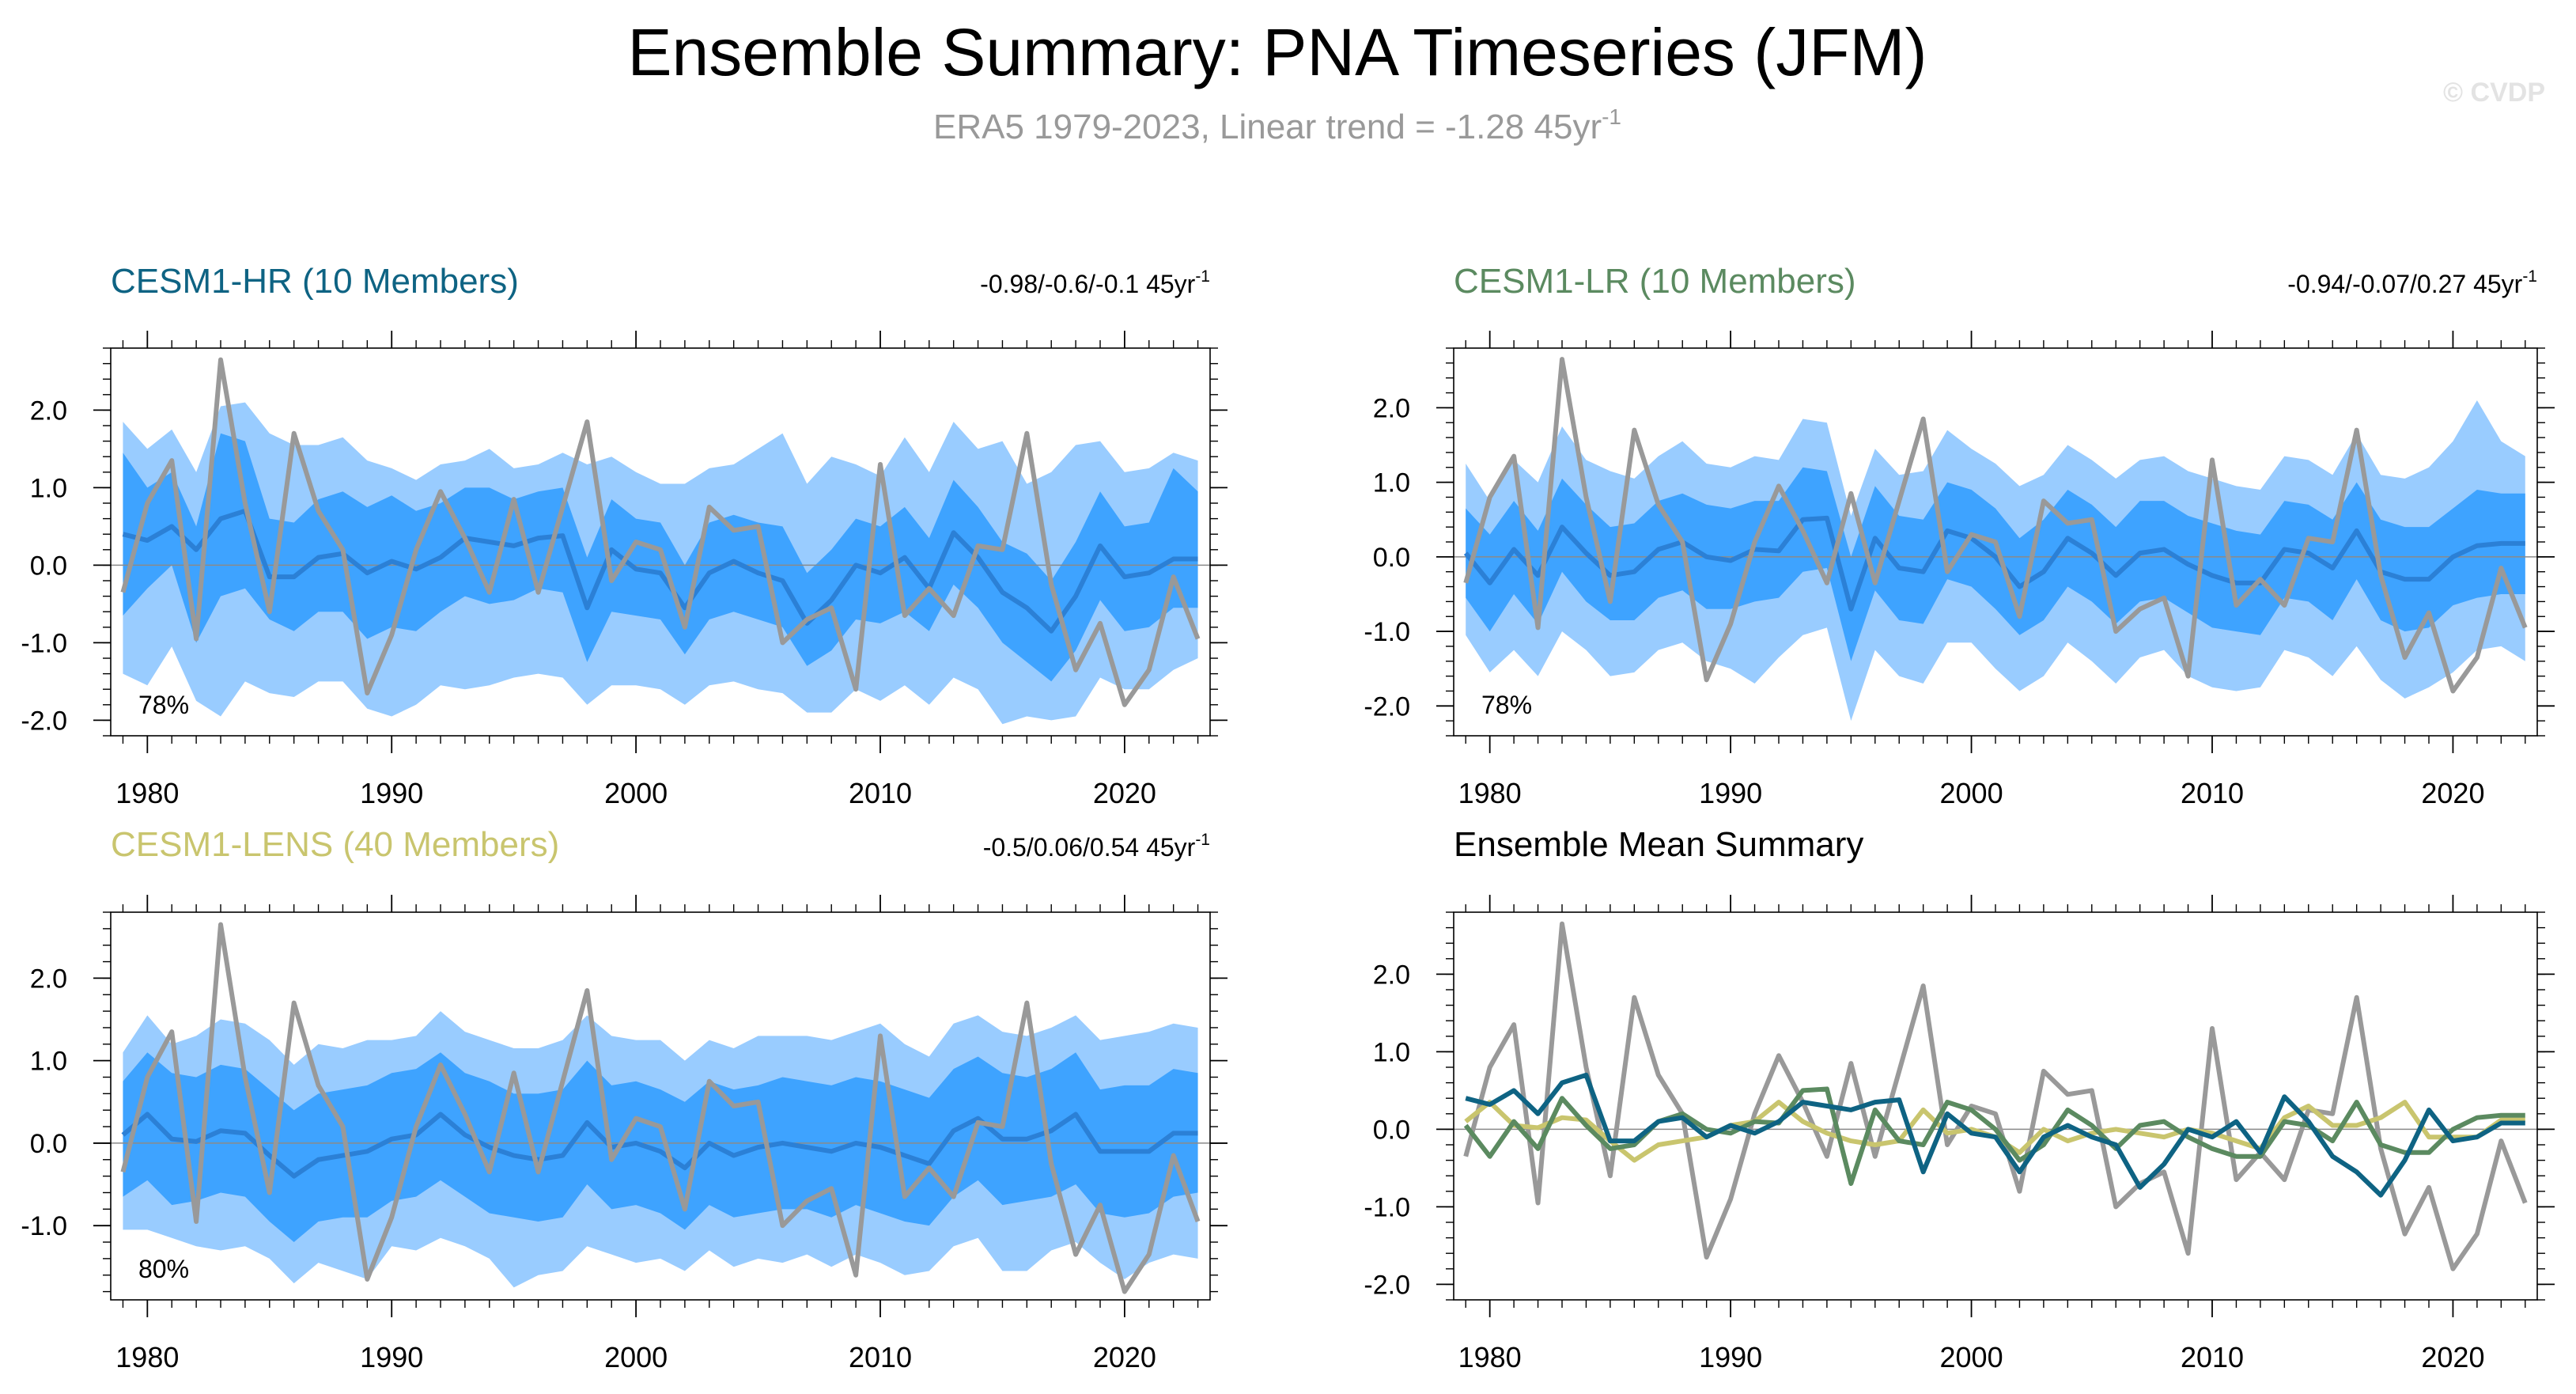  What do you see at coordinates (1659, 844) in the screenshot?
I see `panel-title: Ensemble Mean Summary` at bounding box center [1659, 844].